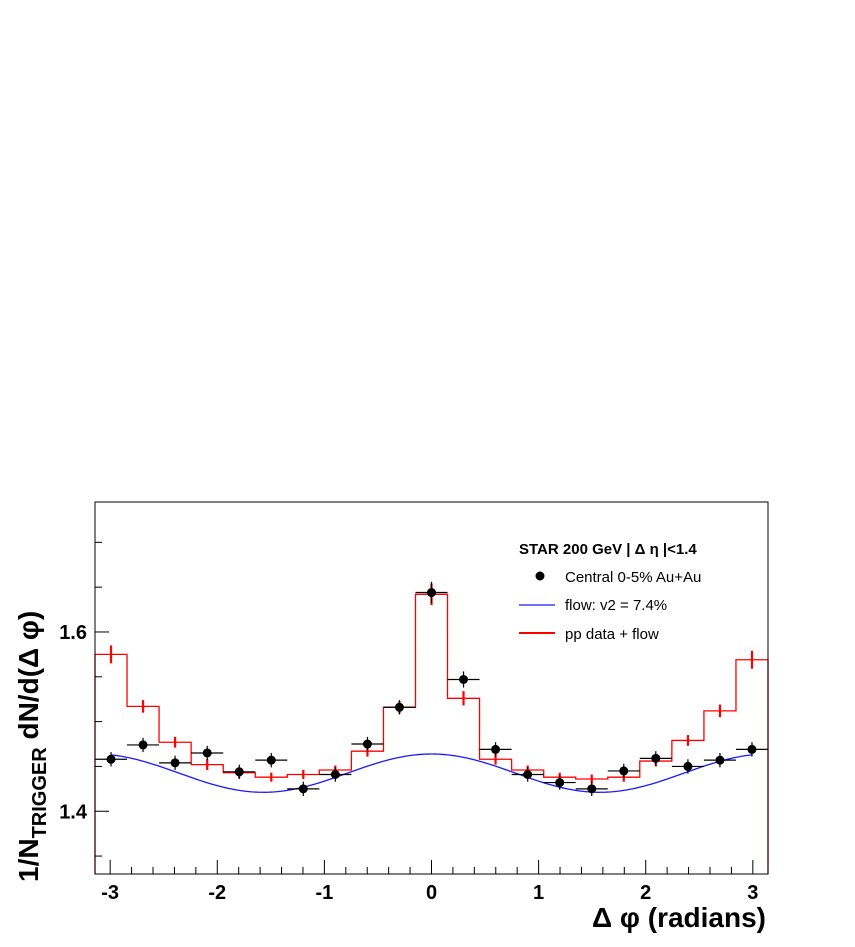 The height and width of the screenshot is (947, 855). Describe the element at coordinates (217, 893) in the screenshot. I see `x-tick-label: -2` at that location.